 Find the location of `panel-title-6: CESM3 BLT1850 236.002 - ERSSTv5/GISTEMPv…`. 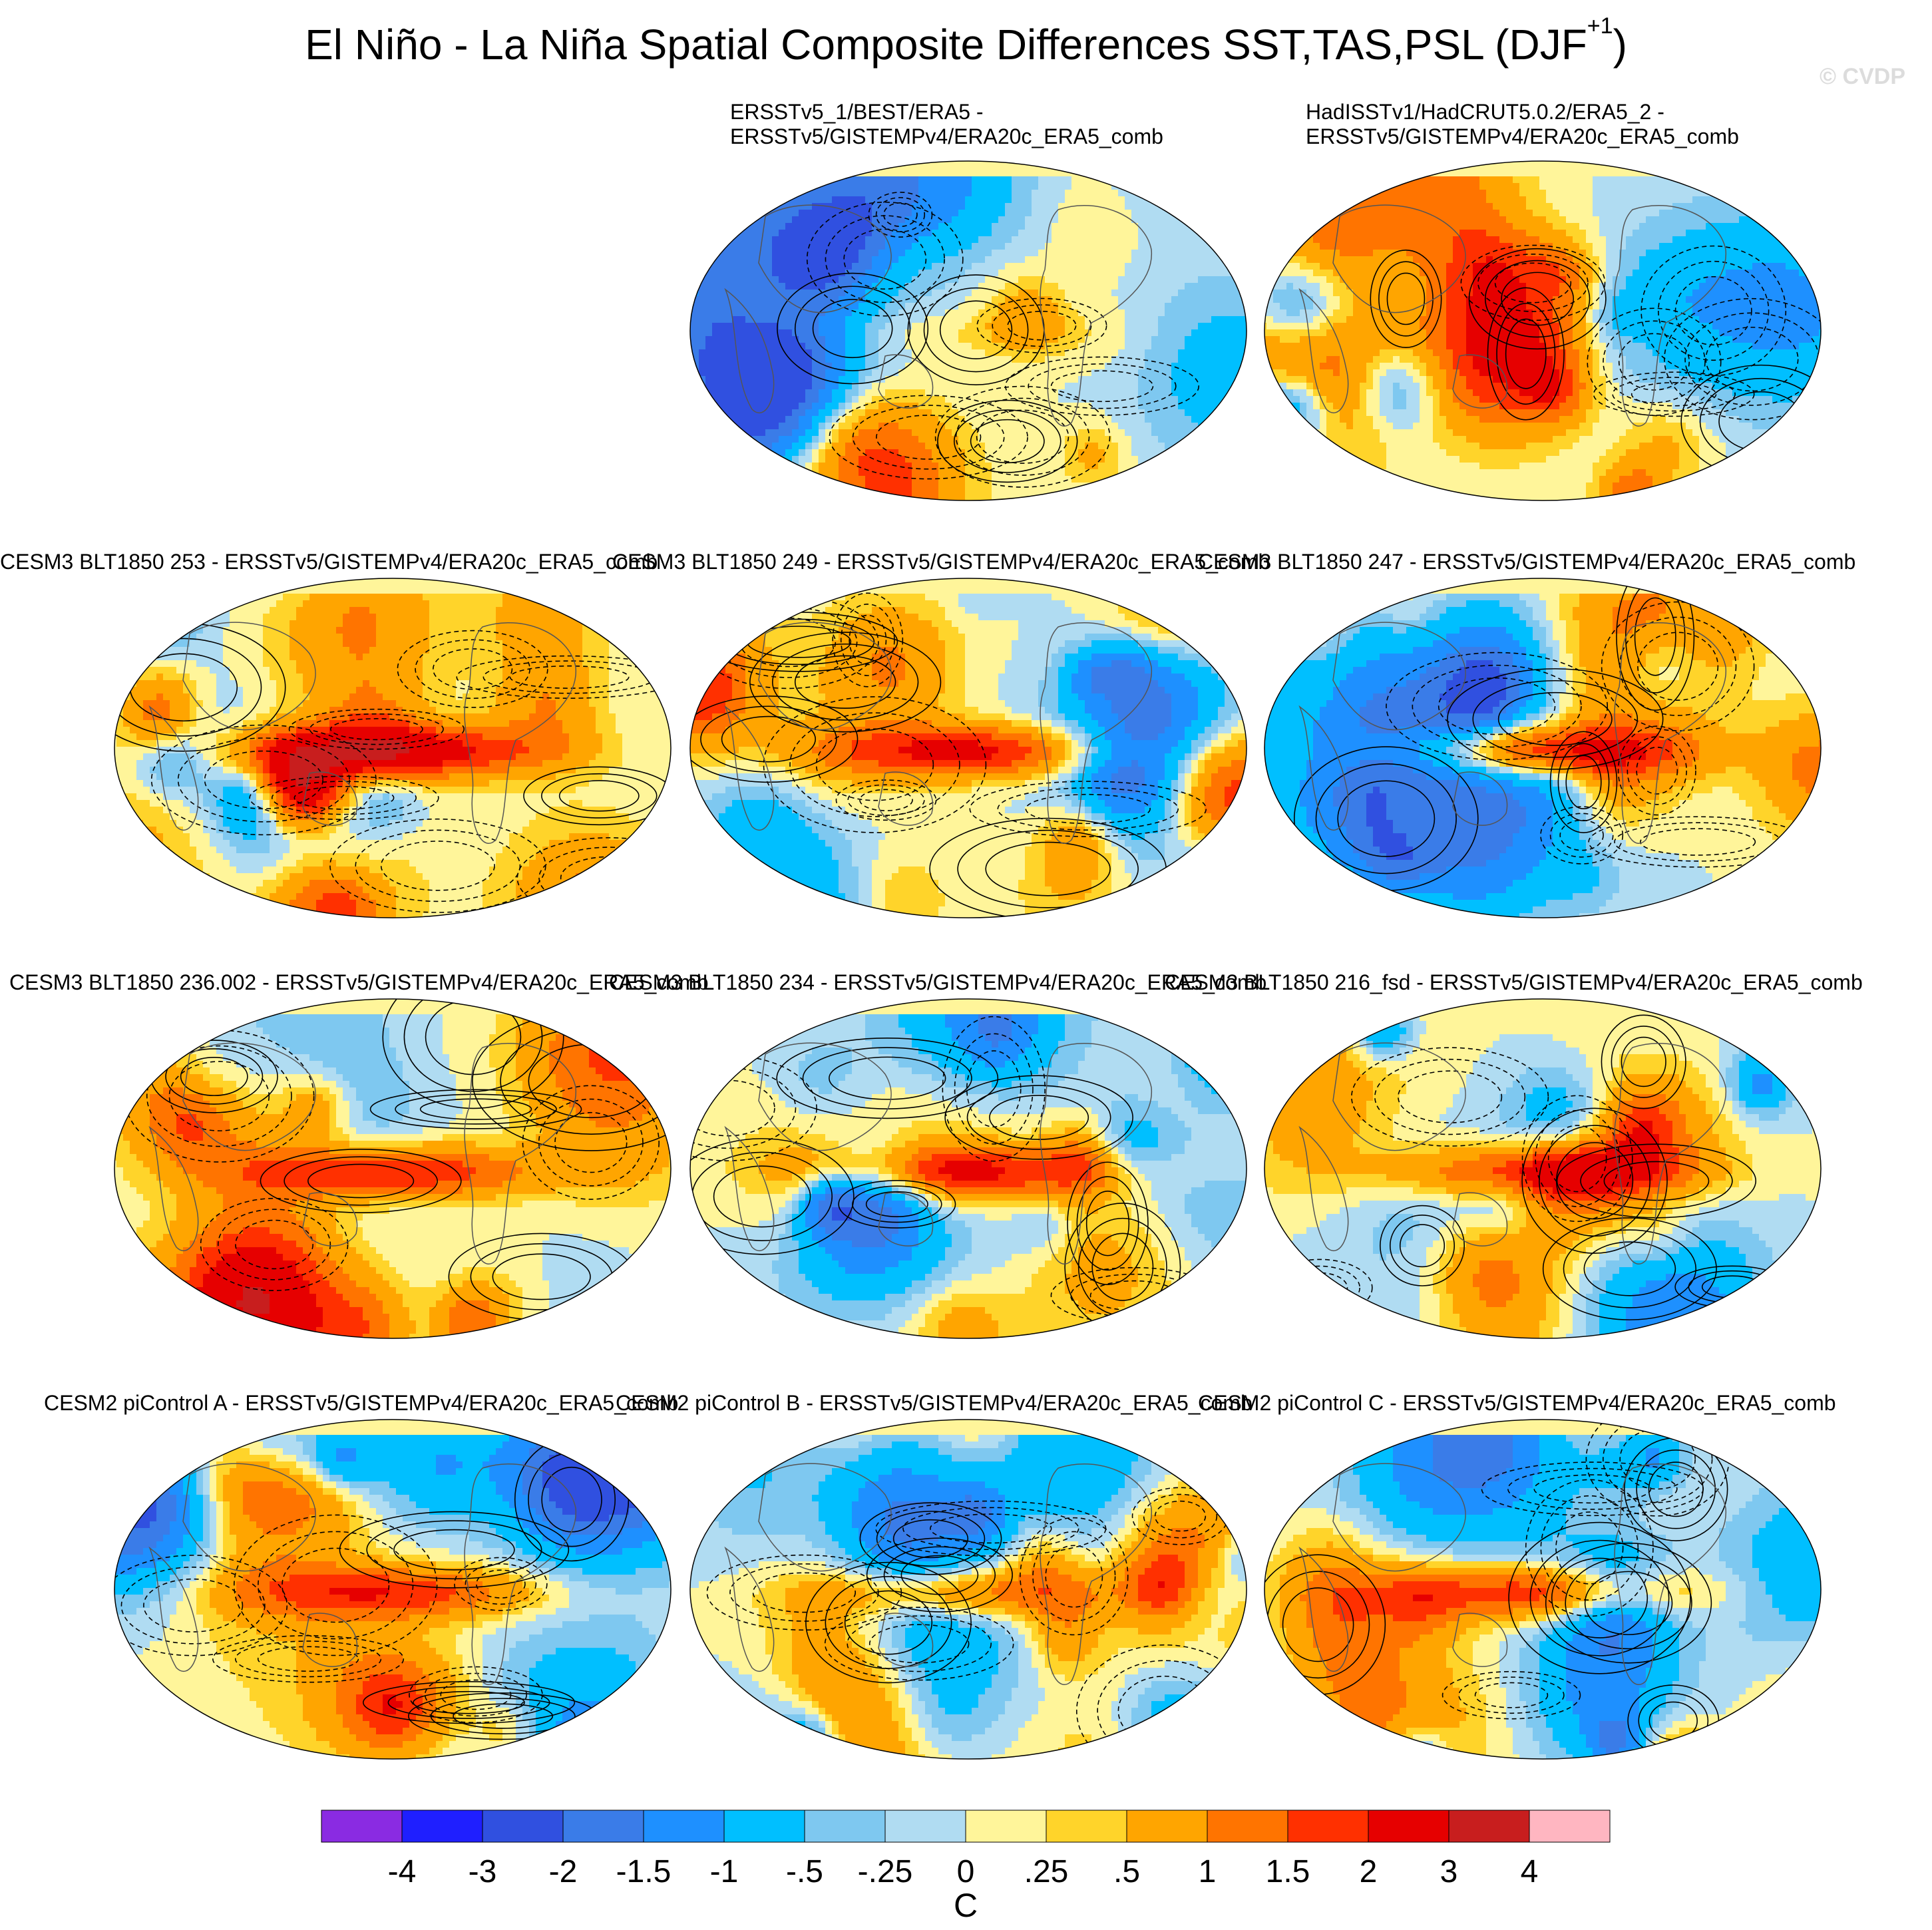

panel-title-6: CESM3 BLT1850 236.002 - ERSSTv5/GISTEMPv… is located at coordinates (359, 982).